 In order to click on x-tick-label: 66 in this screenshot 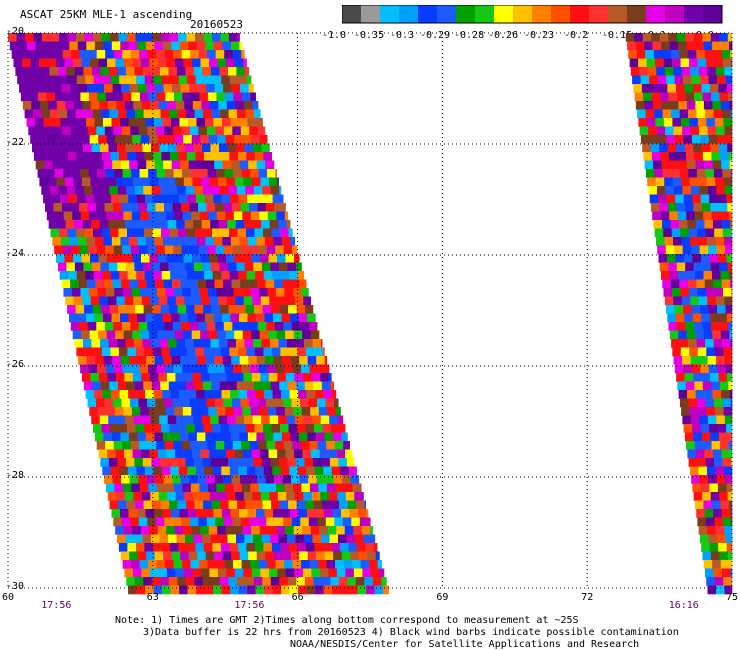, I will do `click(297, 597)`.